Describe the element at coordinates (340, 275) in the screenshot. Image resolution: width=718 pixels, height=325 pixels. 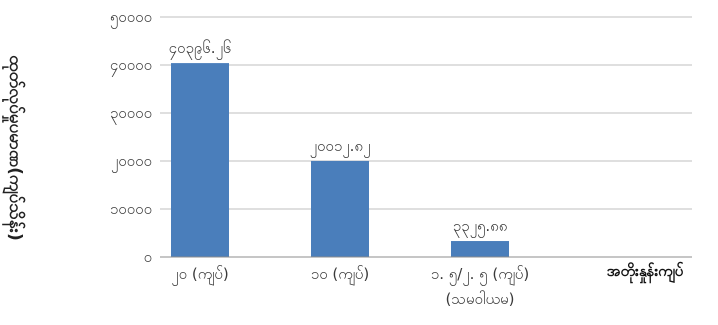
I see `category-label: ၁၀ (ကျပ်)` at that location.